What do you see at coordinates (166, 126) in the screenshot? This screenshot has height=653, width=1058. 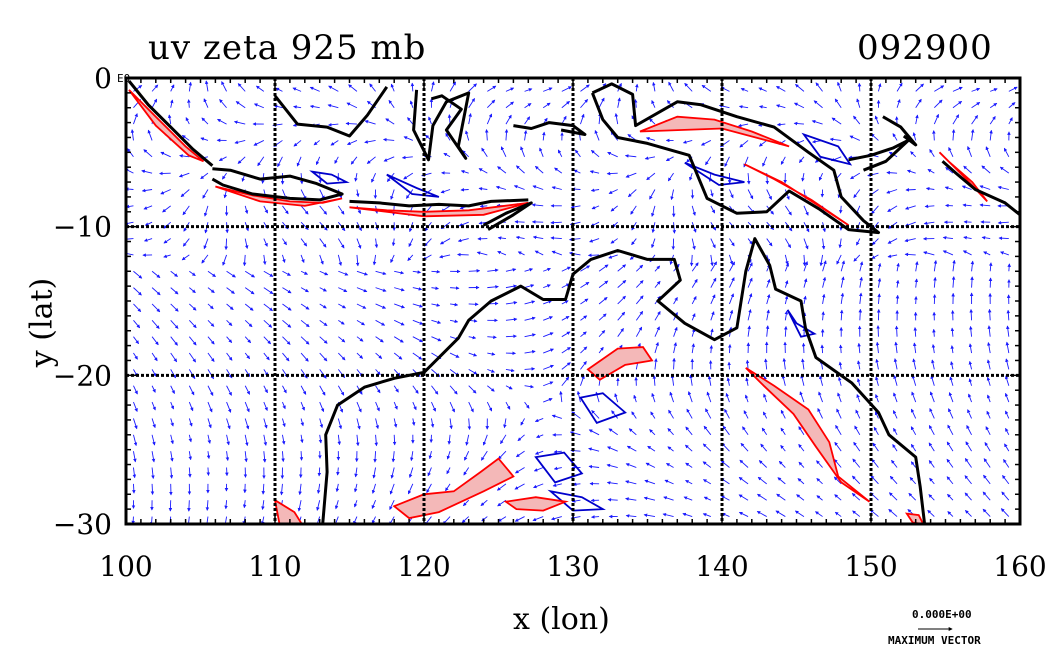 I see `positive-contour-sumatra_w` at bounding box center [166, 126].